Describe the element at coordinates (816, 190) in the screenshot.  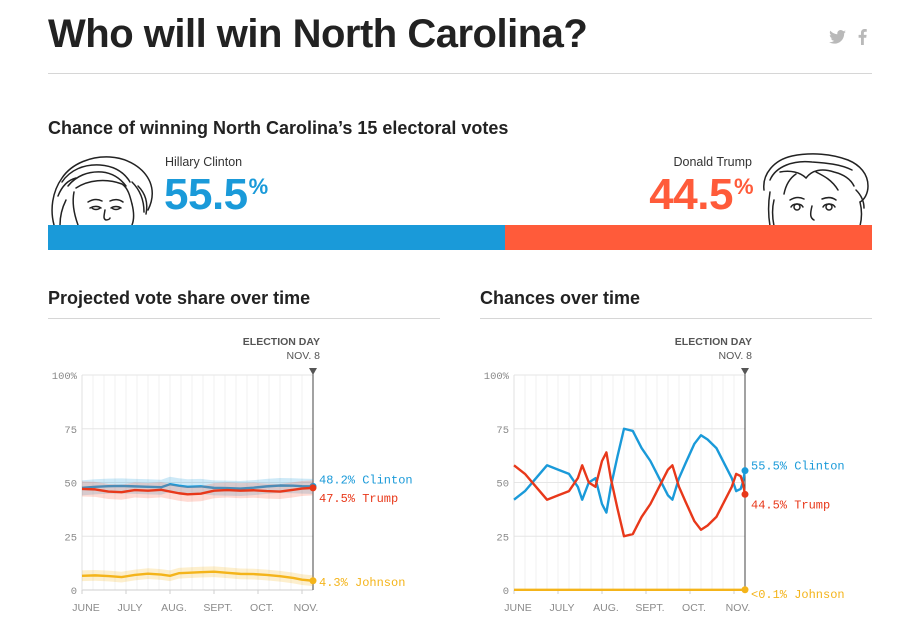
I see `trump-portrait` at that location.